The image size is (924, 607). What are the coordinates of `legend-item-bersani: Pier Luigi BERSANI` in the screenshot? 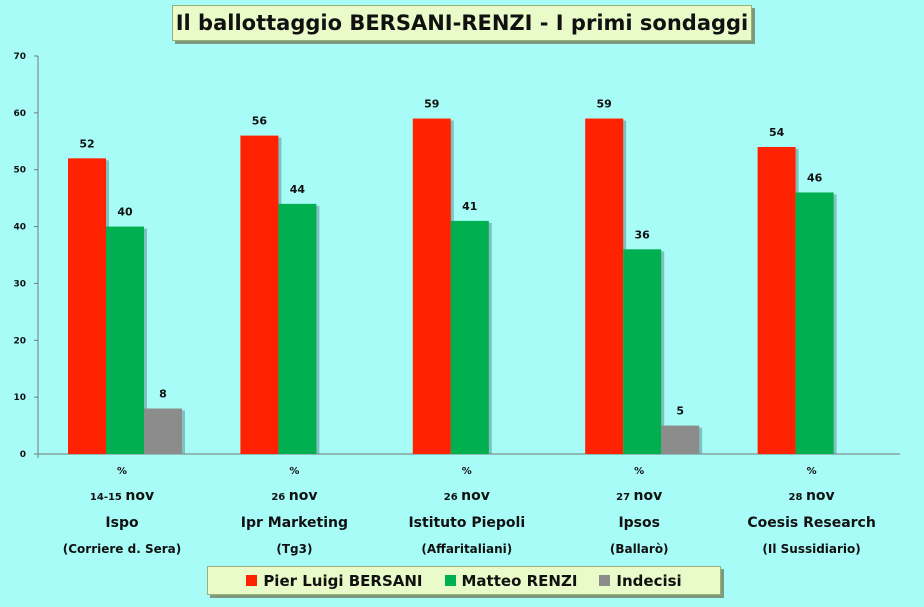 It's located at (334, 580).